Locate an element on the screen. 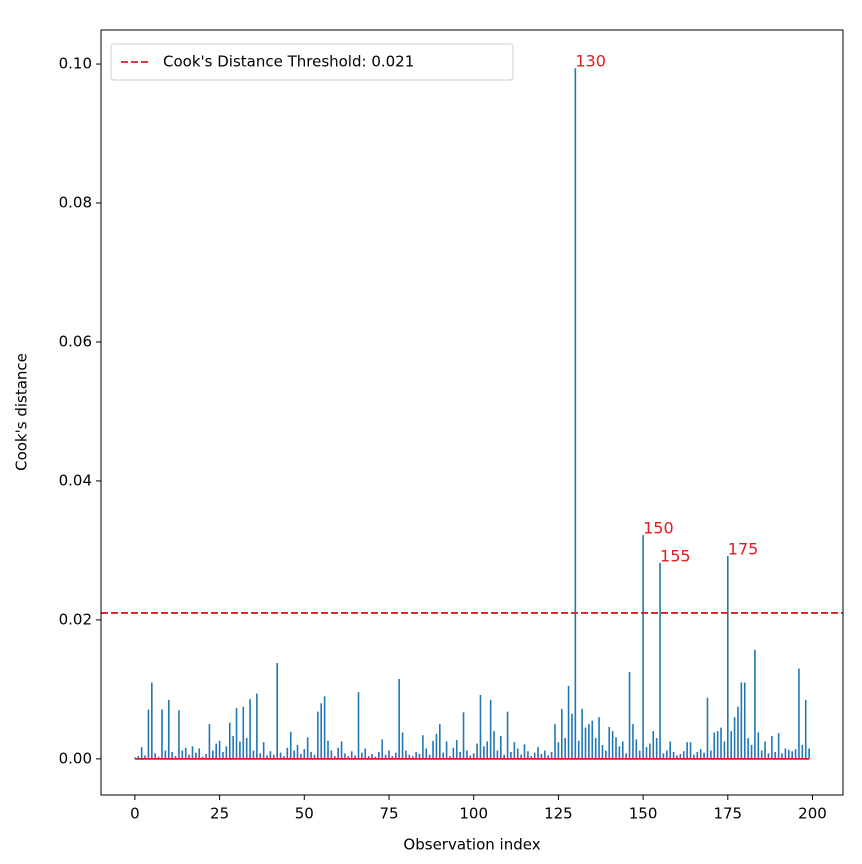 The height and width of the screenshot is (864, 862). x-tick-label: 75 is located at coordinates (388, 814).